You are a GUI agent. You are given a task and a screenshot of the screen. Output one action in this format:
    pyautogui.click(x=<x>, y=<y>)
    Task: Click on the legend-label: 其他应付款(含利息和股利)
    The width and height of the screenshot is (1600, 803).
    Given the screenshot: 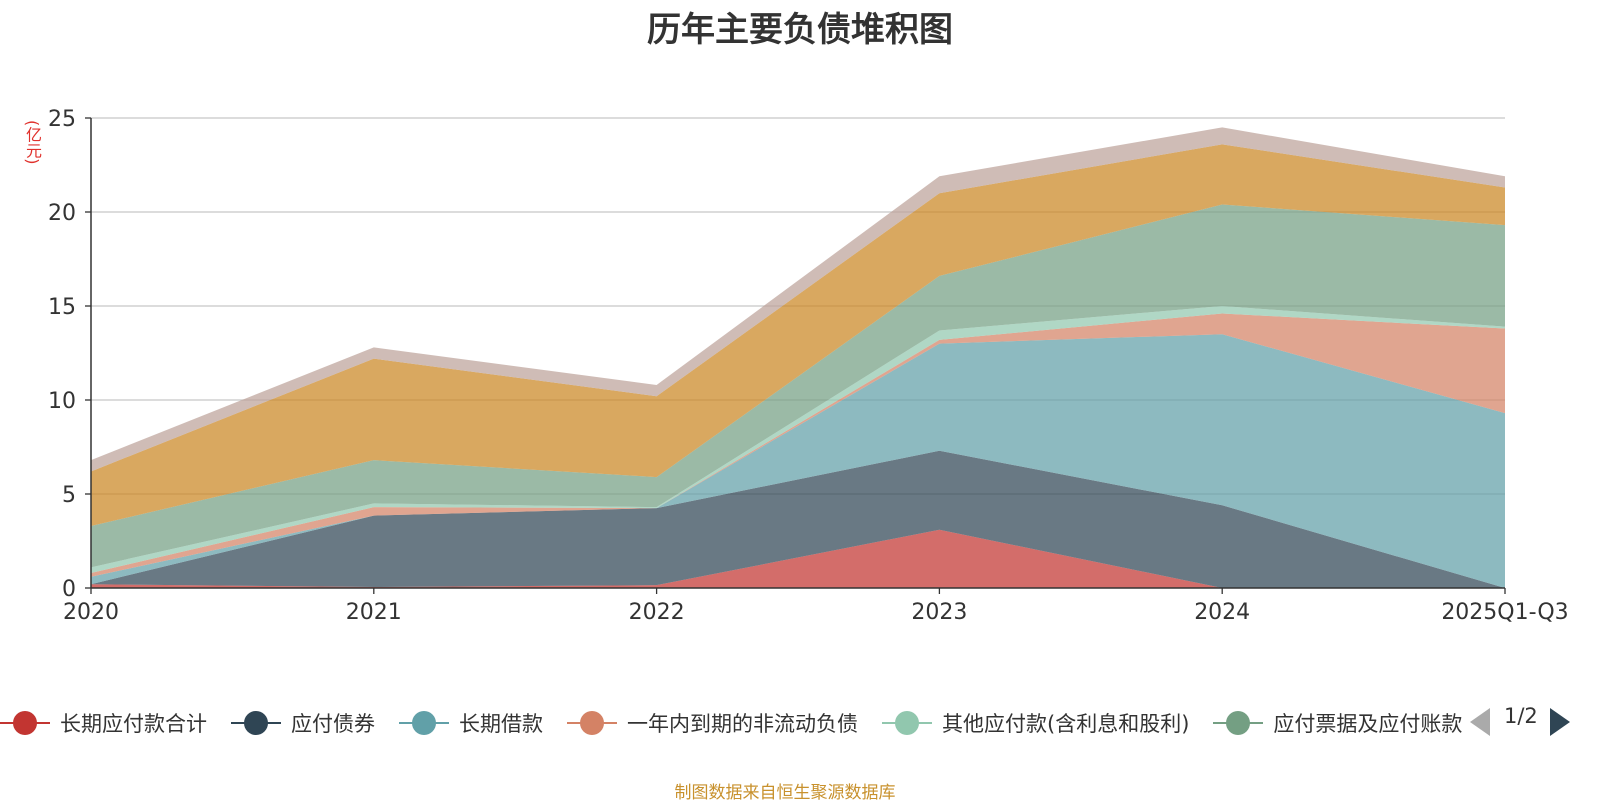 What is the action you would take?
    pyautogui.click(x=1066, y=724)
    